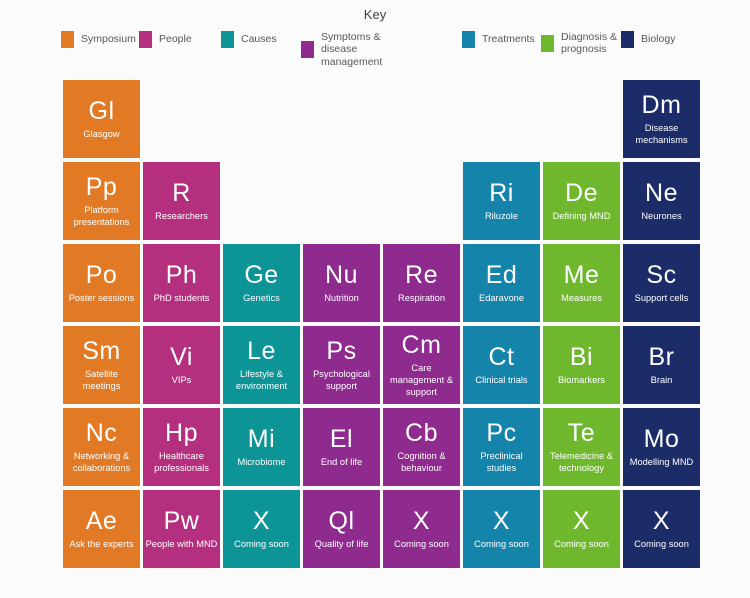  I want to click on tile-nutrition: Nu Nutrition, so click(341, 283).